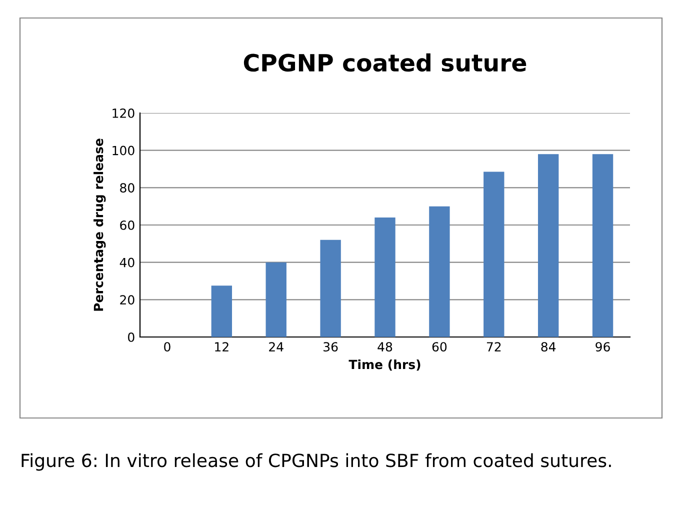 Image resolution: width=683 pixels, height=506 pixels. What do you see at coordinates (131, 337) in the screenshot?
I see `y-tick-label: 0` at bounding box center [131, 337].